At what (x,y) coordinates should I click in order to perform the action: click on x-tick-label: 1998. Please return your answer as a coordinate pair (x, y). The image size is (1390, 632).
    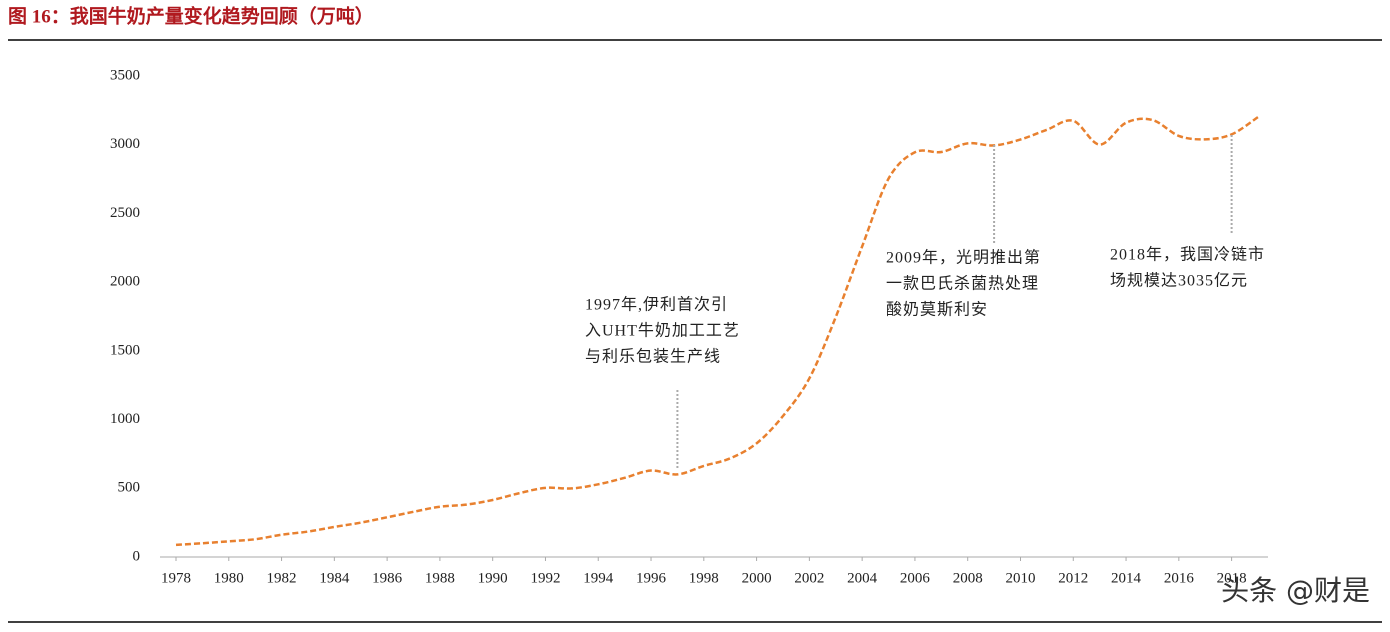
    Looking at the image, I should click on (704, 578).